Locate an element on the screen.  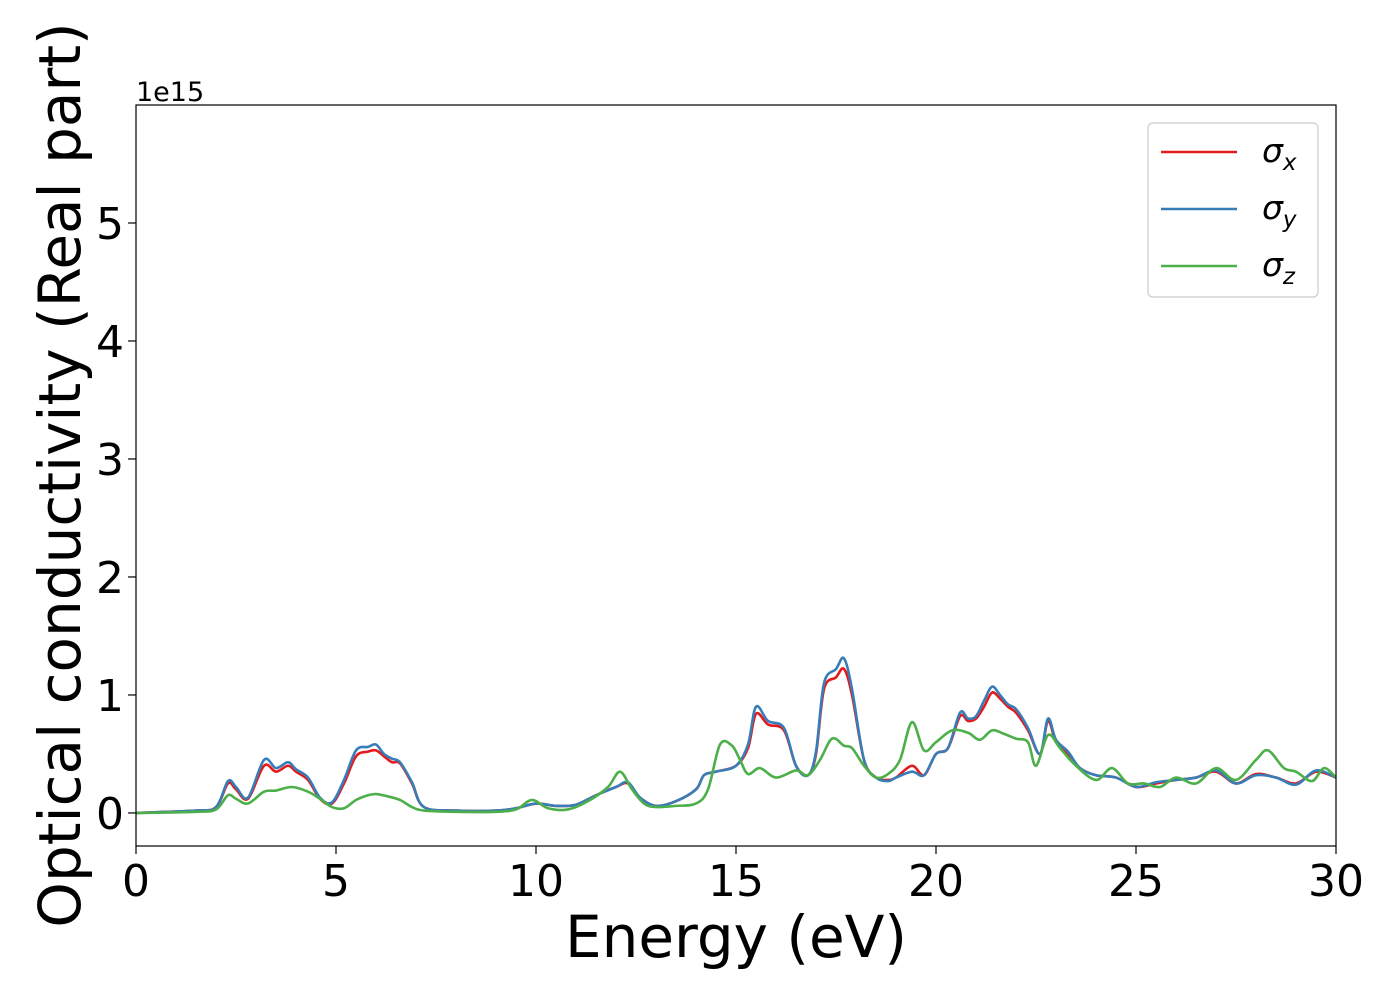
legend-label: σx is located at coordinates (1279, 153).